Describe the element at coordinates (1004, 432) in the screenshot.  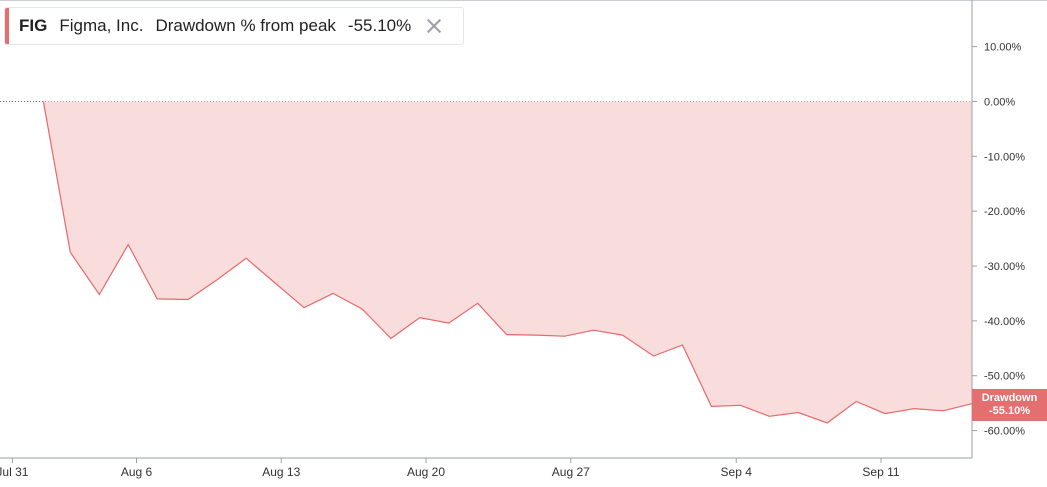
I see `y-tick-label: -60.00%` at that location.